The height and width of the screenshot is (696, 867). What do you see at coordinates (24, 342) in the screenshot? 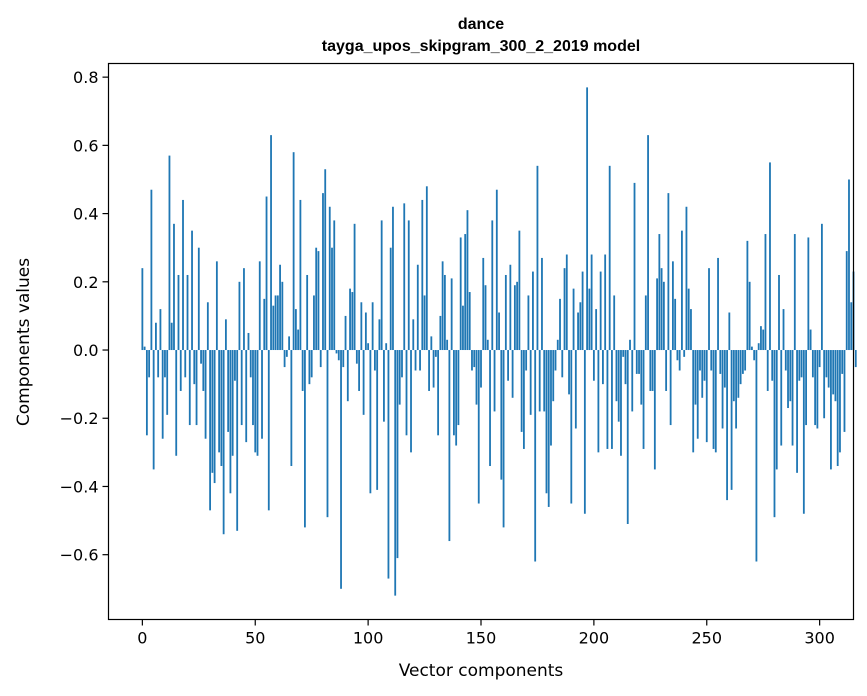
I see `y-axis-label: Components values` at bounding box center [24, 342].